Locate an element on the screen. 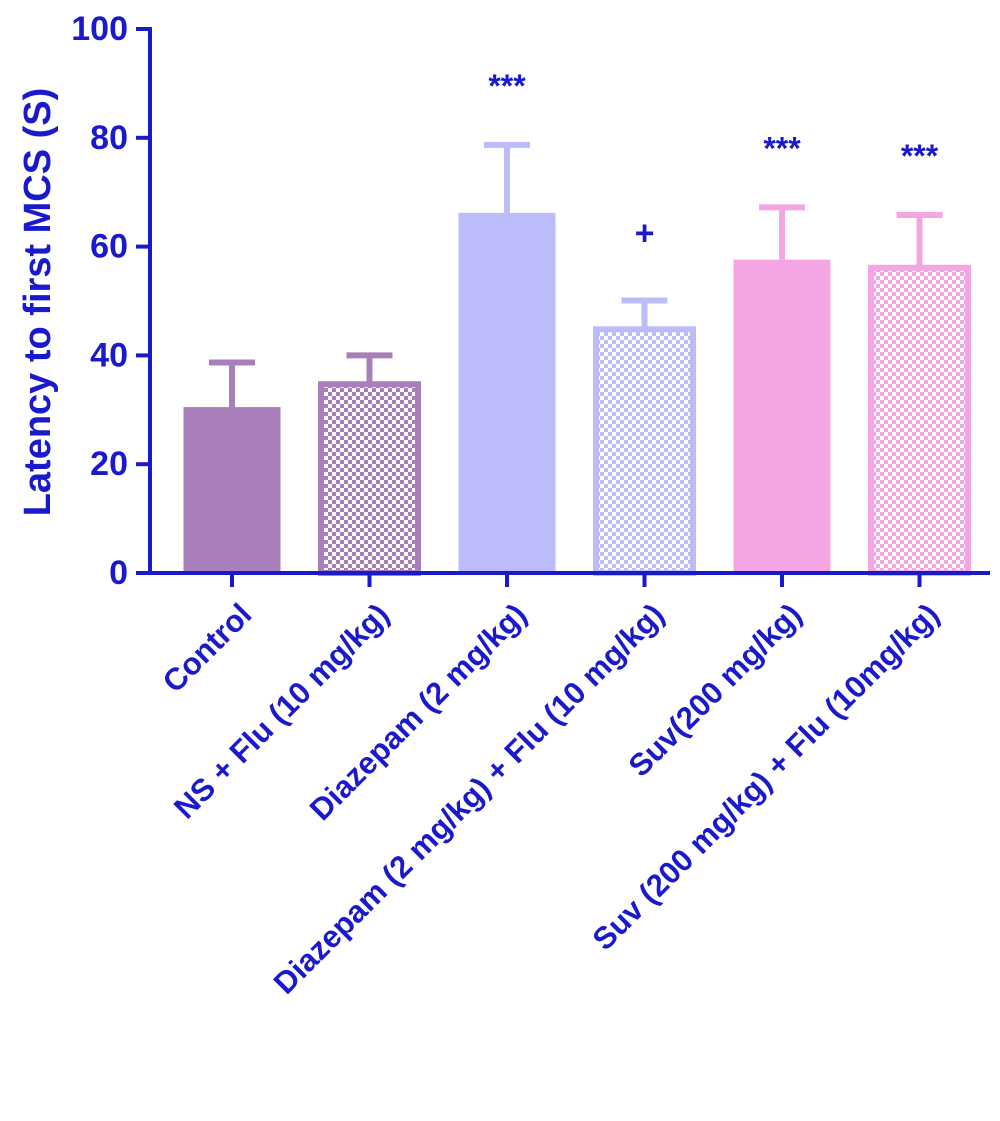  y-tick-label: 0 is located at coordinates (118, 573).